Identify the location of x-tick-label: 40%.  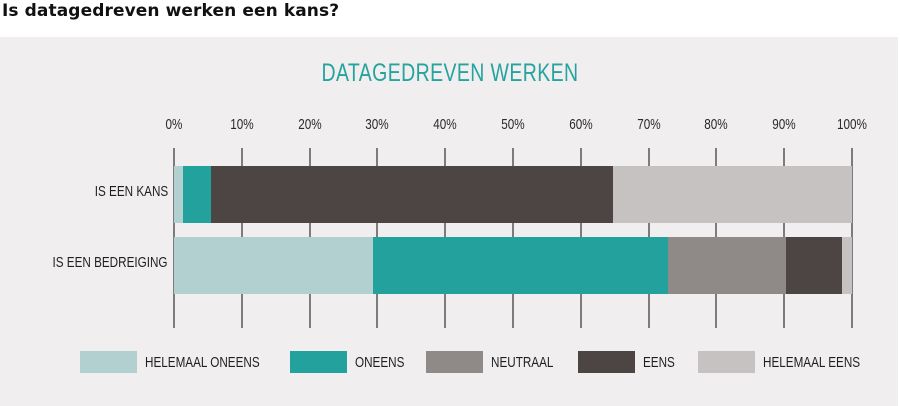
(445, 124).